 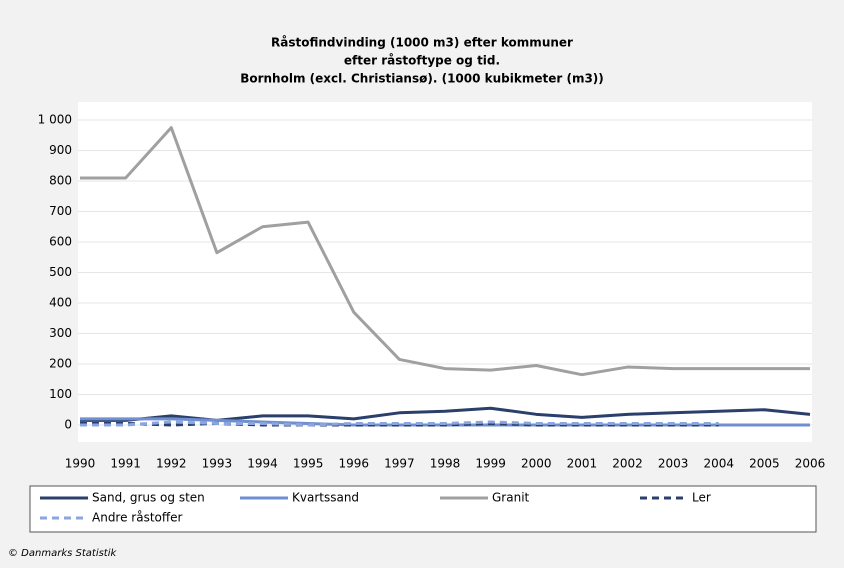 What do you see at coordinates (125, 464) in the screenshot?
I see `x-tick-label: 1991` at bounding box center [125, 464].